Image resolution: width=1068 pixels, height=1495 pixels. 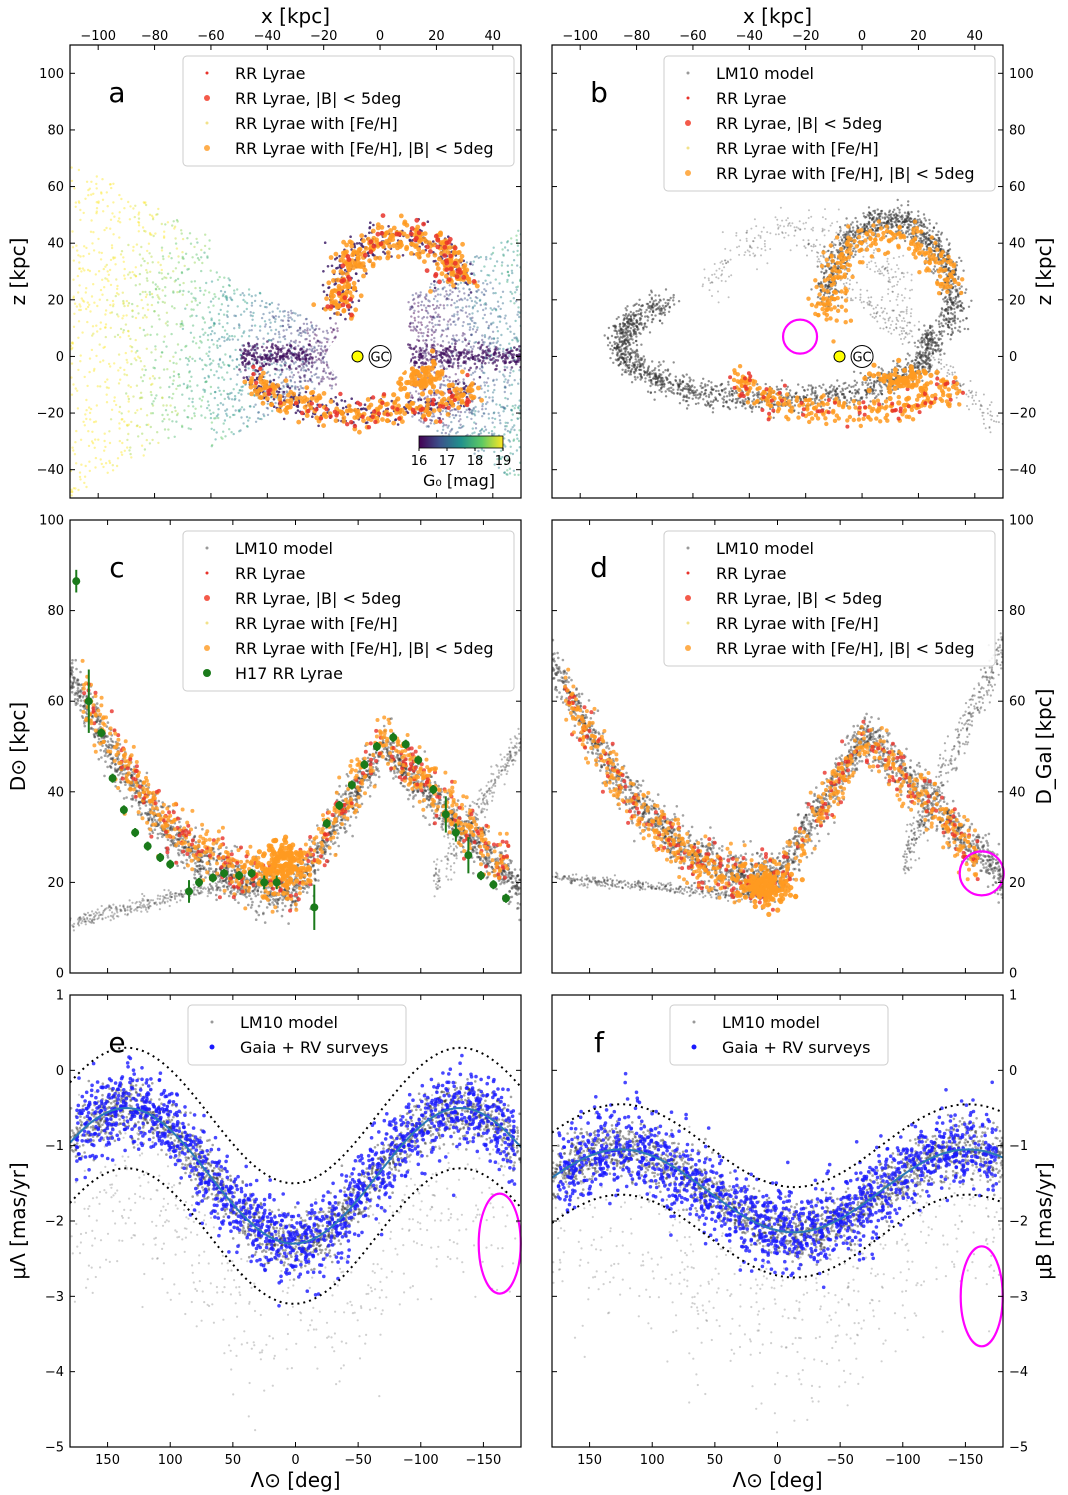 What do you see at coordinates (447, 461) in the screenshot?
I see `colorbar-tick-label: 17` at bounding box center [447, 461].